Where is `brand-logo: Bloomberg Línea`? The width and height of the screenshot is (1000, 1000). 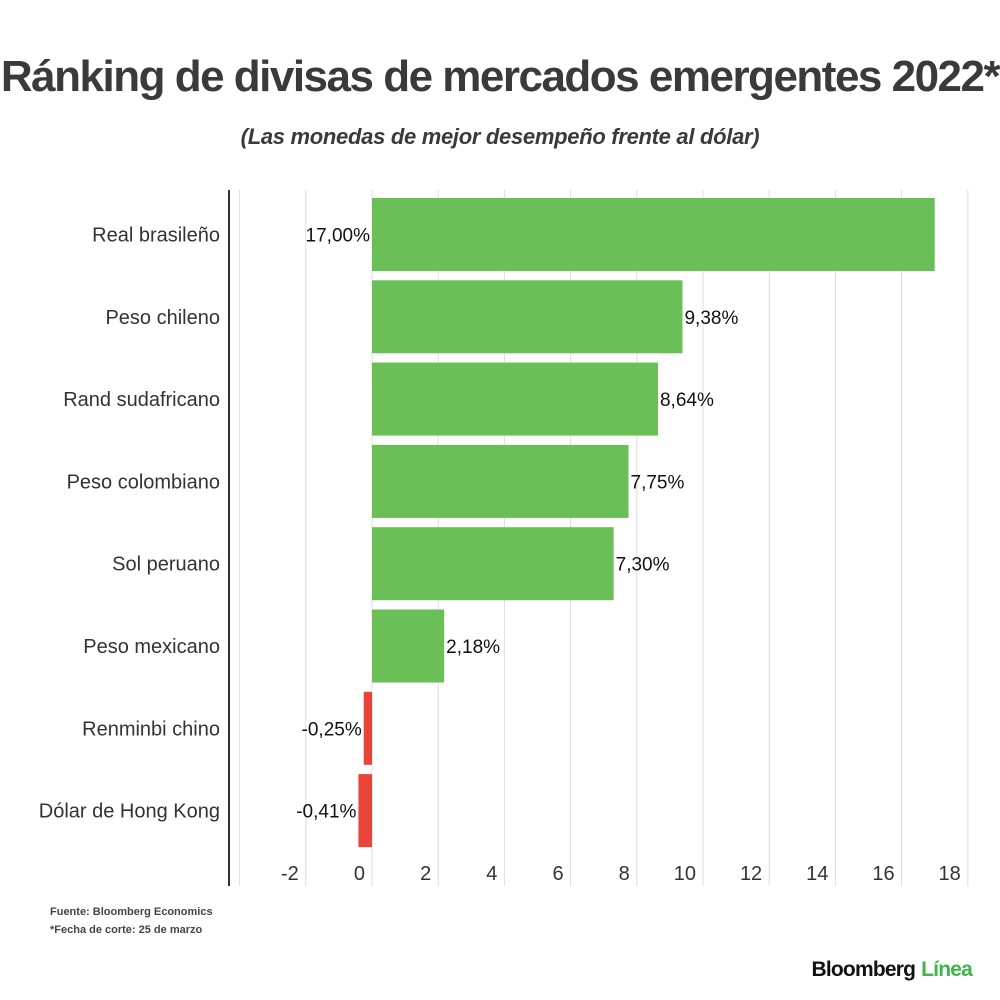 brand-logo: Bloomberg Línea is located at coordinates (892, 970).